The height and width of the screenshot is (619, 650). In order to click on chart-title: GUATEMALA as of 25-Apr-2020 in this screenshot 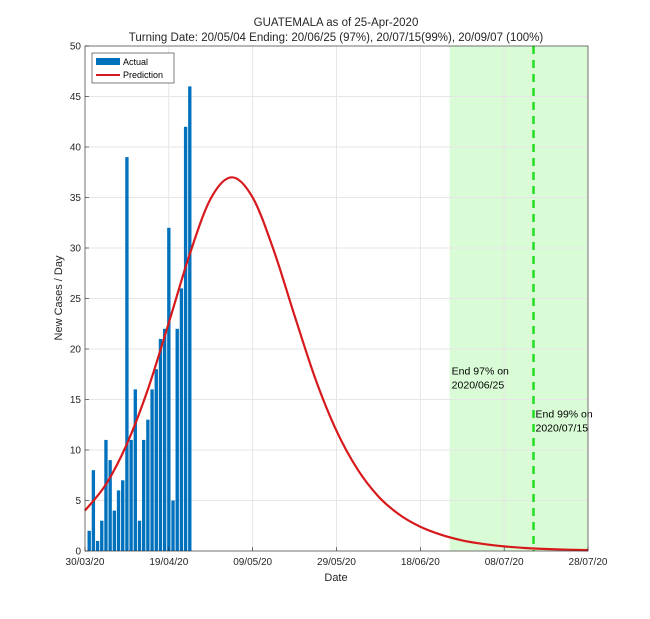, I will do `click(336, 23)`.